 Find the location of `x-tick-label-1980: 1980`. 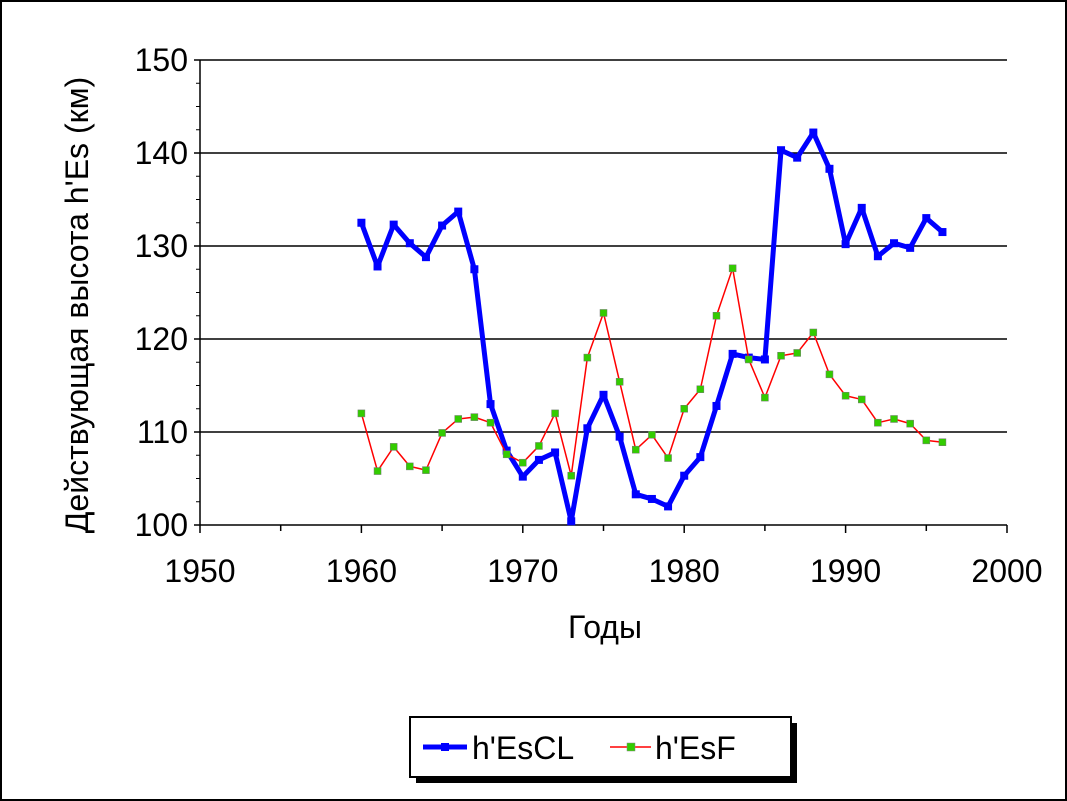

x-tick-label-1980: 1980 is located at coordinates (684, 571).